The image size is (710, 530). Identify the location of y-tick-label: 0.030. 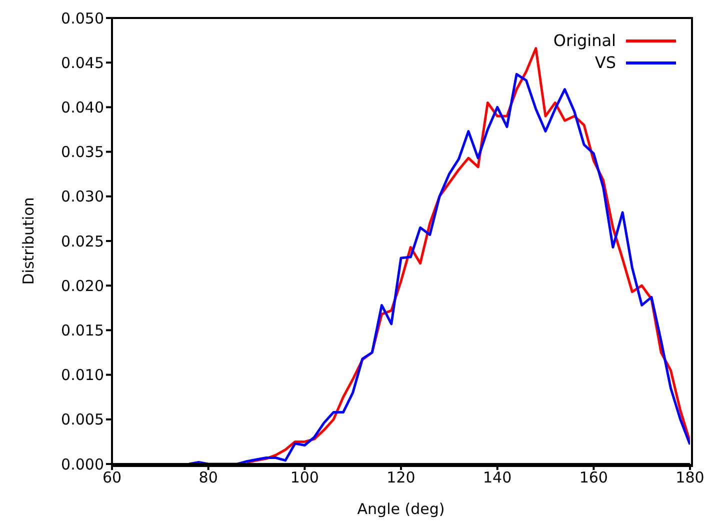
(82, 197).